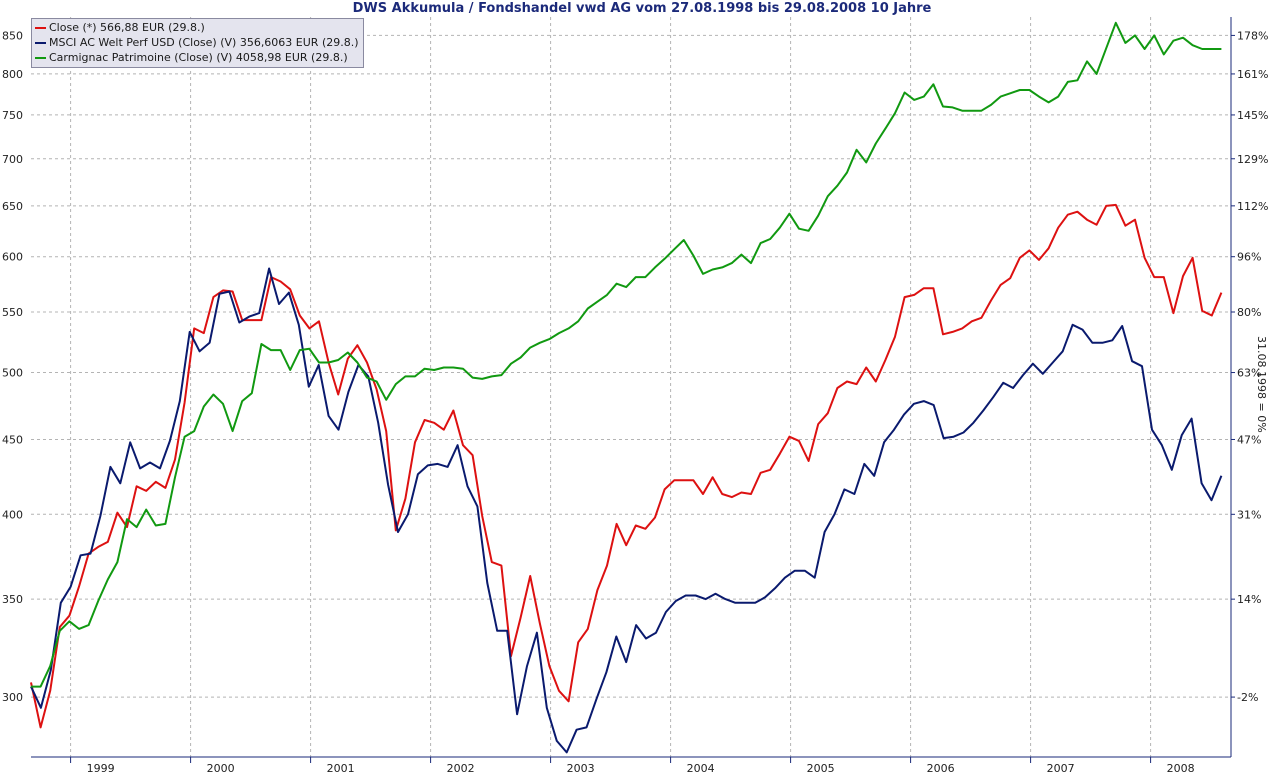 The height and width of the screenshot is (775, 1284). What do you see at coordinates (941, 768) in the screenshot?
I see `x-tick-label: 2006` at bounding box center [941, 768].